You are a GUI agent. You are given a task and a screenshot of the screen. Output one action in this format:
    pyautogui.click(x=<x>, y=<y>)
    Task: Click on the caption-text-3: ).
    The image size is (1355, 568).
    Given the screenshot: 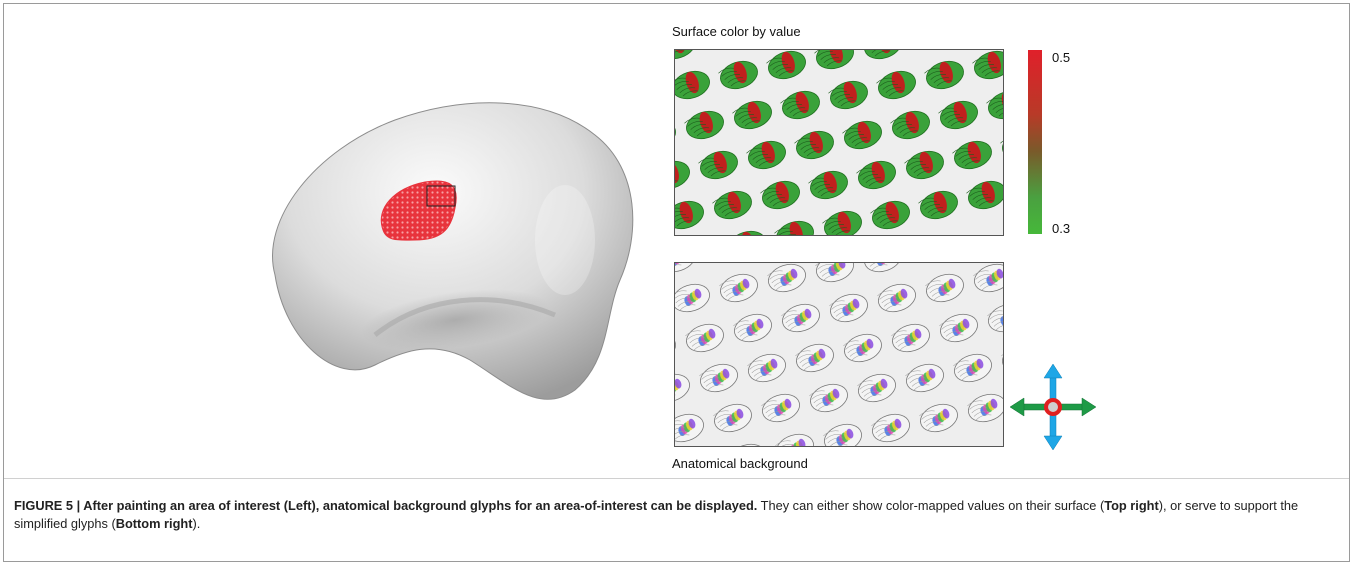 What is the action you would take?
    pyautogui.click(x=196, y=523)
    